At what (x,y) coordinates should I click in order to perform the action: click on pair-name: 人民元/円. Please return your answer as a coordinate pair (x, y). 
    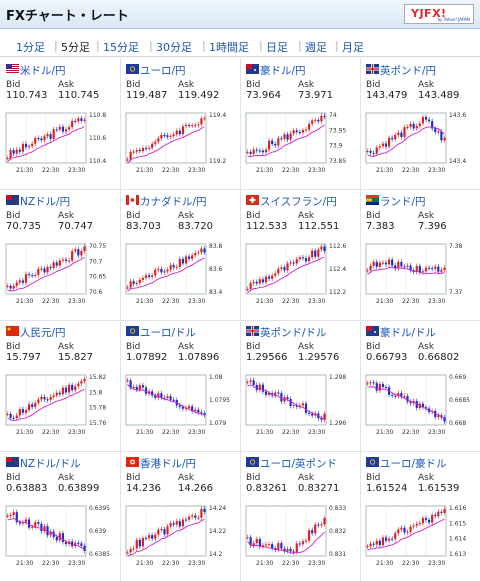
    Looking at the image, I should click on (43, 333).